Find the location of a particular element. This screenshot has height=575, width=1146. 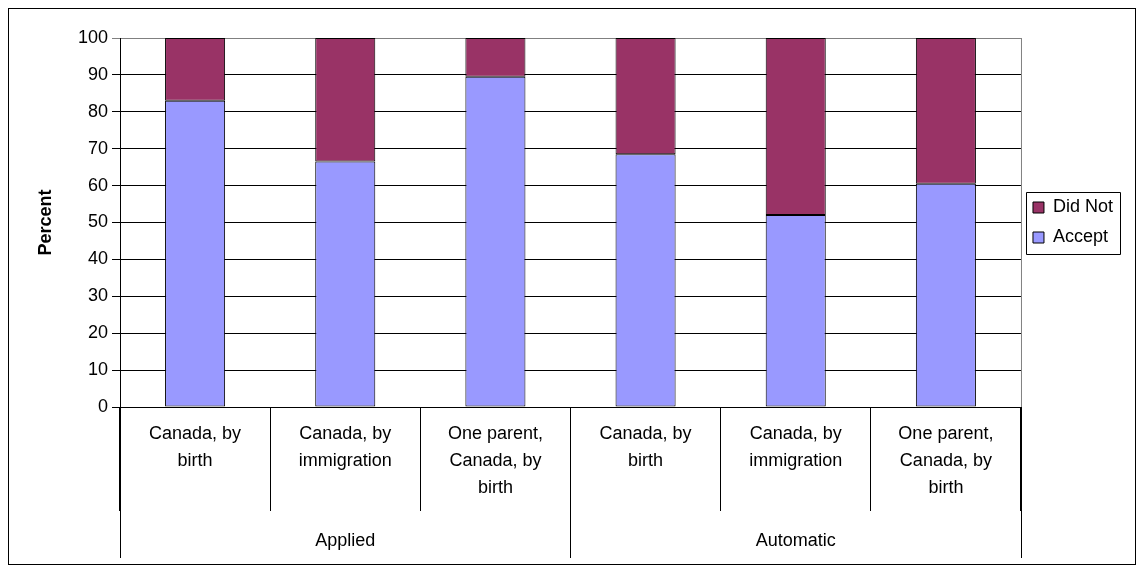

legend-label: Did Not is located at coordinates (1083, 206).